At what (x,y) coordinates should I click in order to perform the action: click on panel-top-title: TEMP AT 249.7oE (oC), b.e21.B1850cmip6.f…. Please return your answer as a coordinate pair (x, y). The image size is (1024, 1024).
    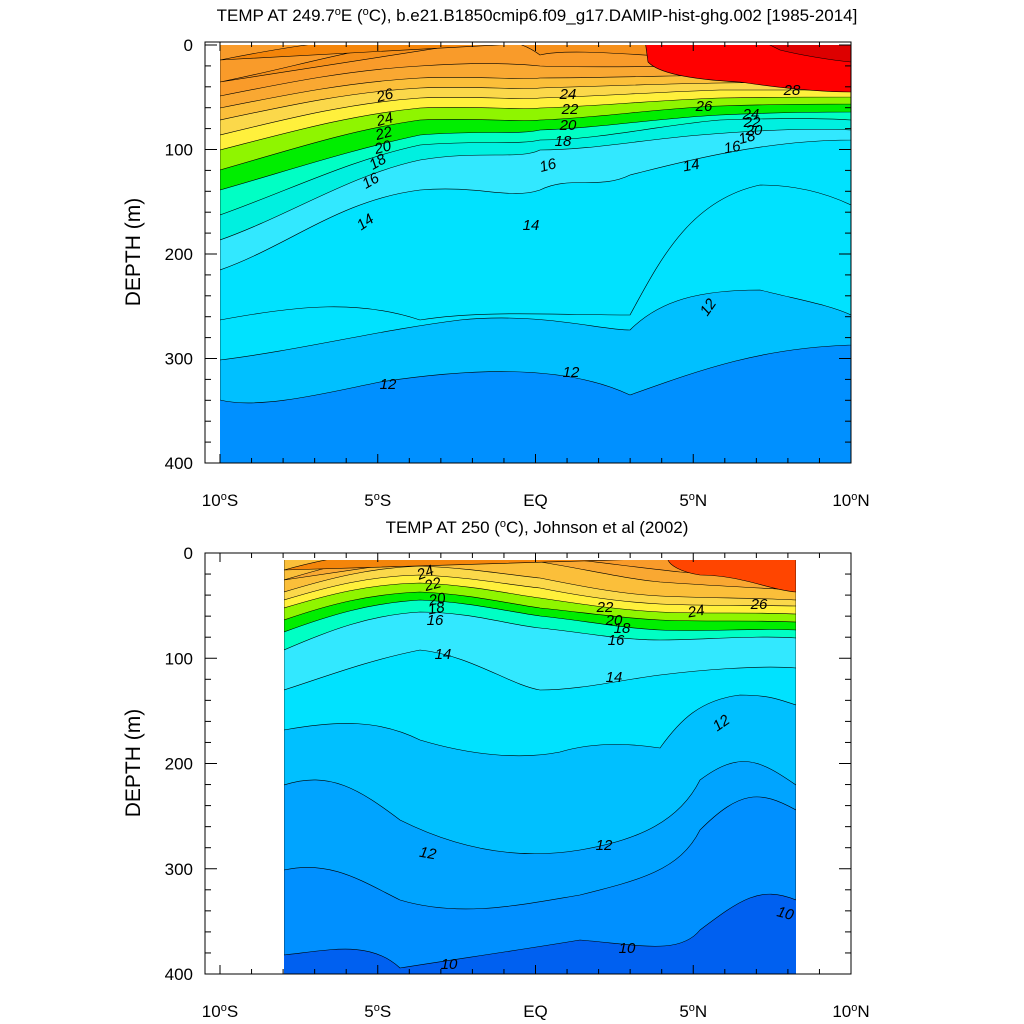
    Looking at the image, I should click on (537, 15).